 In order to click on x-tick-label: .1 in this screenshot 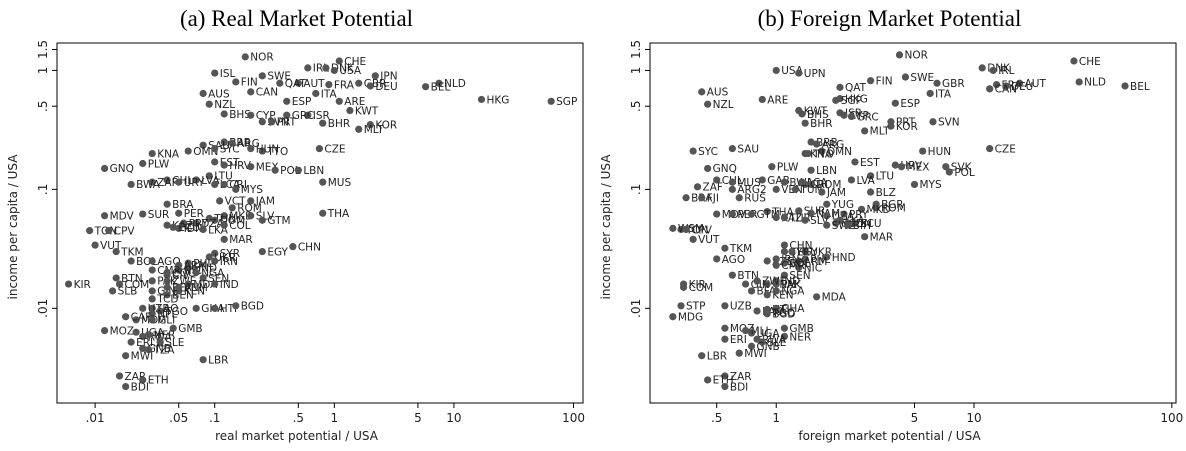, I will do `click(214, 418)`.